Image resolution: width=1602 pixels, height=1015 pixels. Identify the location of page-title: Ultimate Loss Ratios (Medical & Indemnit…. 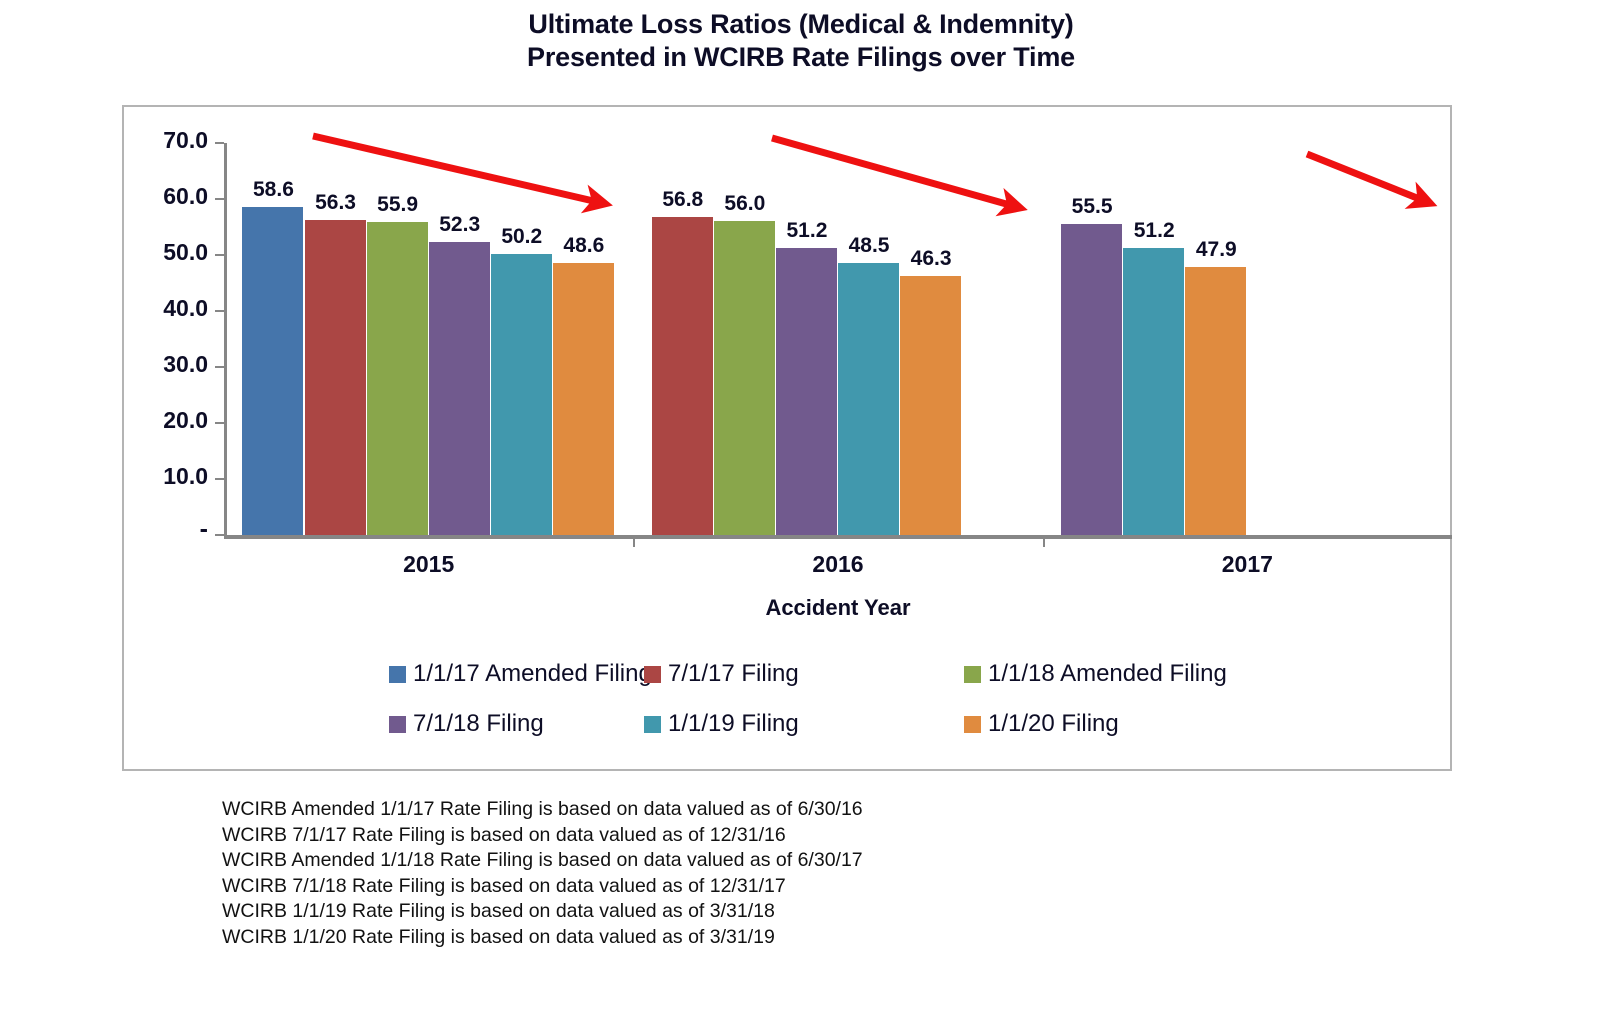
(801, 41).